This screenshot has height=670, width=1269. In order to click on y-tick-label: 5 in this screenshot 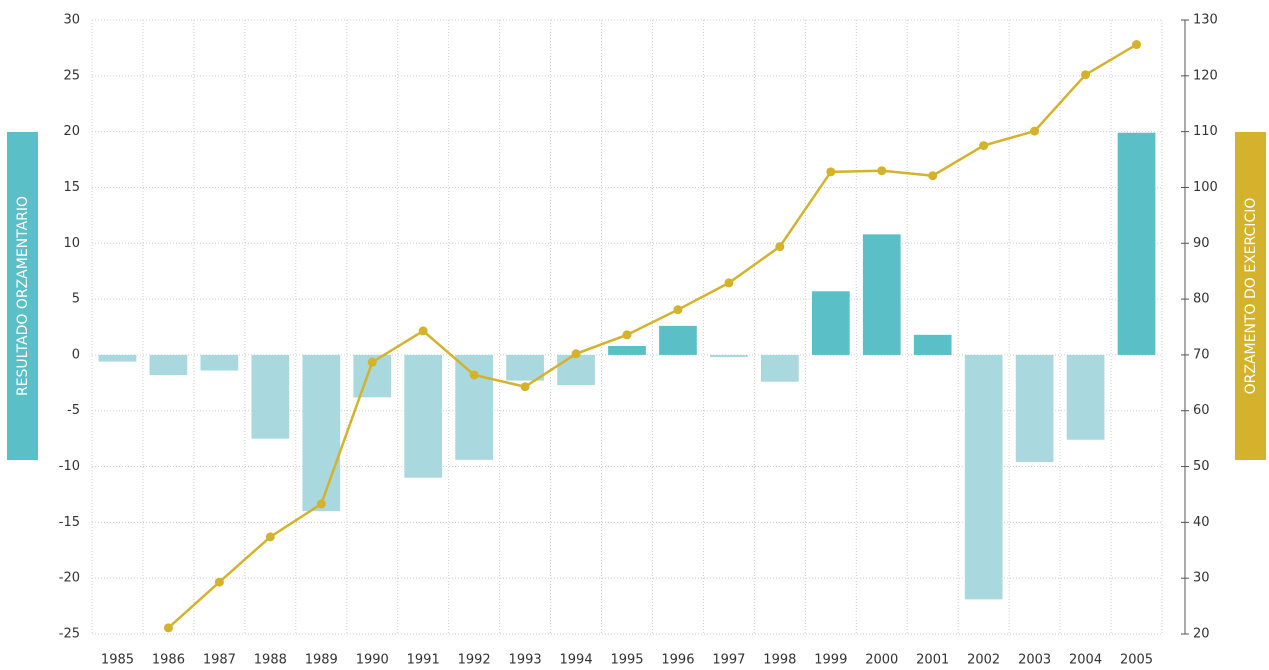, I will do `click(76, 299)`.